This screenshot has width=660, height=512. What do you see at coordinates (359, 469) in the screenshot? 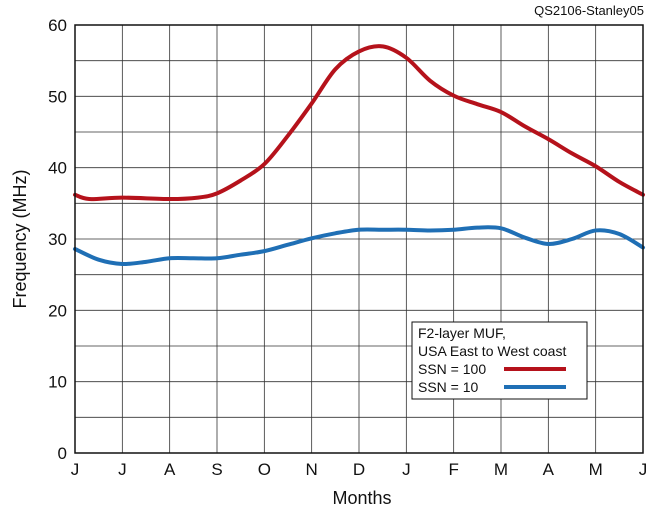
I see `x-tick-label: D` at bounding box center [359, 469].